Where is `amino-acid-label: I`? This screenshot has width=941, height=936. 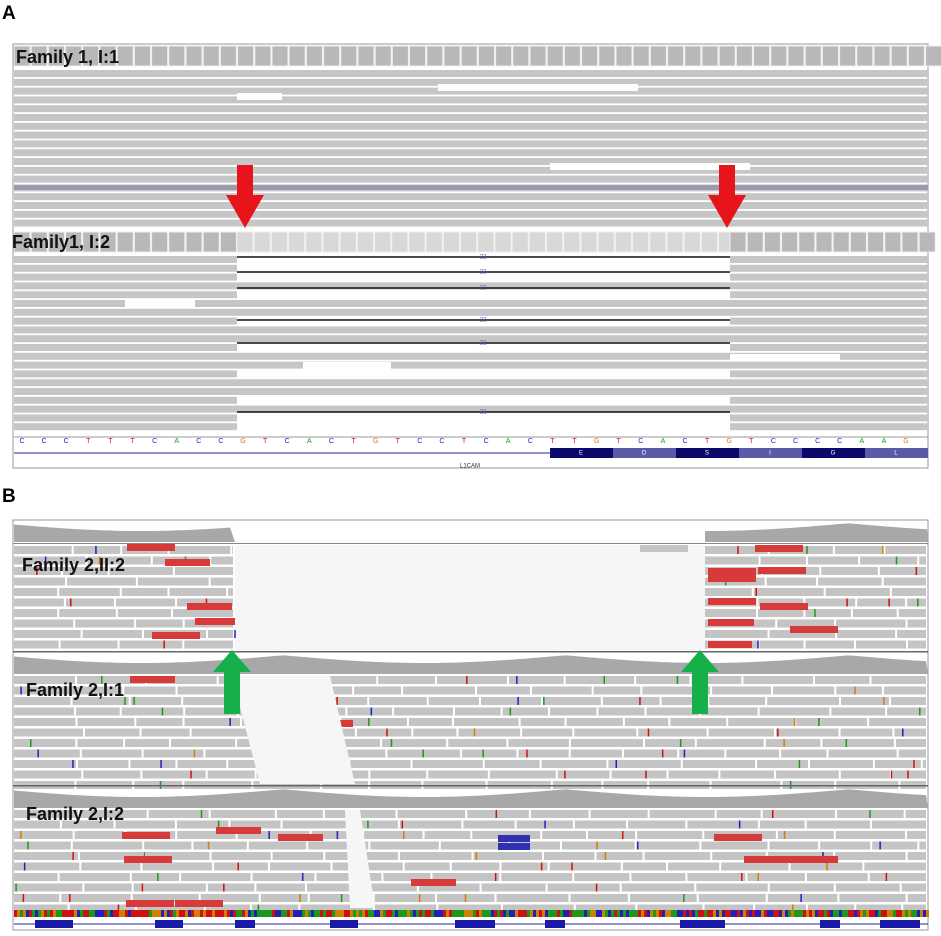 amino-acid-label: I is located at coordinates (770, 454).